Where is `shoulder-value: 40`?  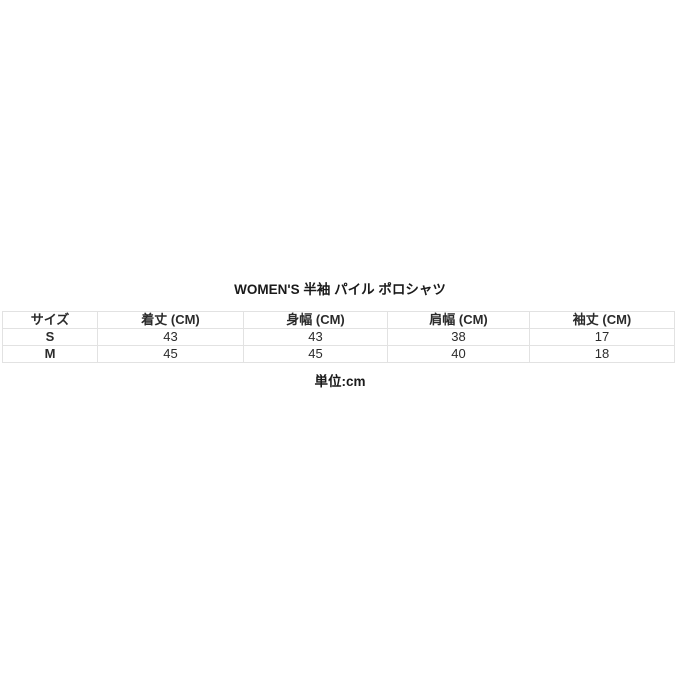
shoulder-value: 40 is located at coordinates (458, 354).